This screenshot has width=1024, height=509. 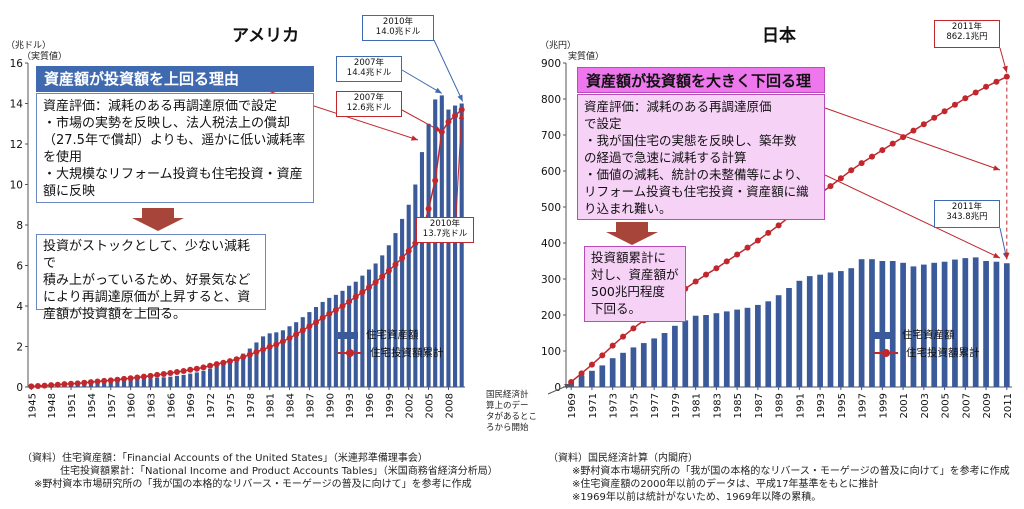 What do you see at coordinates (628, 208) in the screenshot?
I see `jp-explain-line: り込まれ難い。` at bounding box center [628, 208].